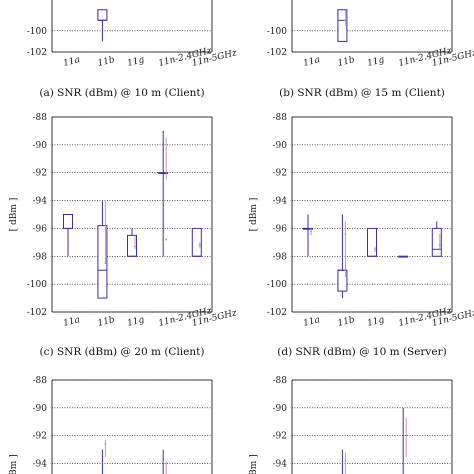  I want to click on panel-caption: (a) SNR (dBm) @ 10 m (Client), so click(121, 93).